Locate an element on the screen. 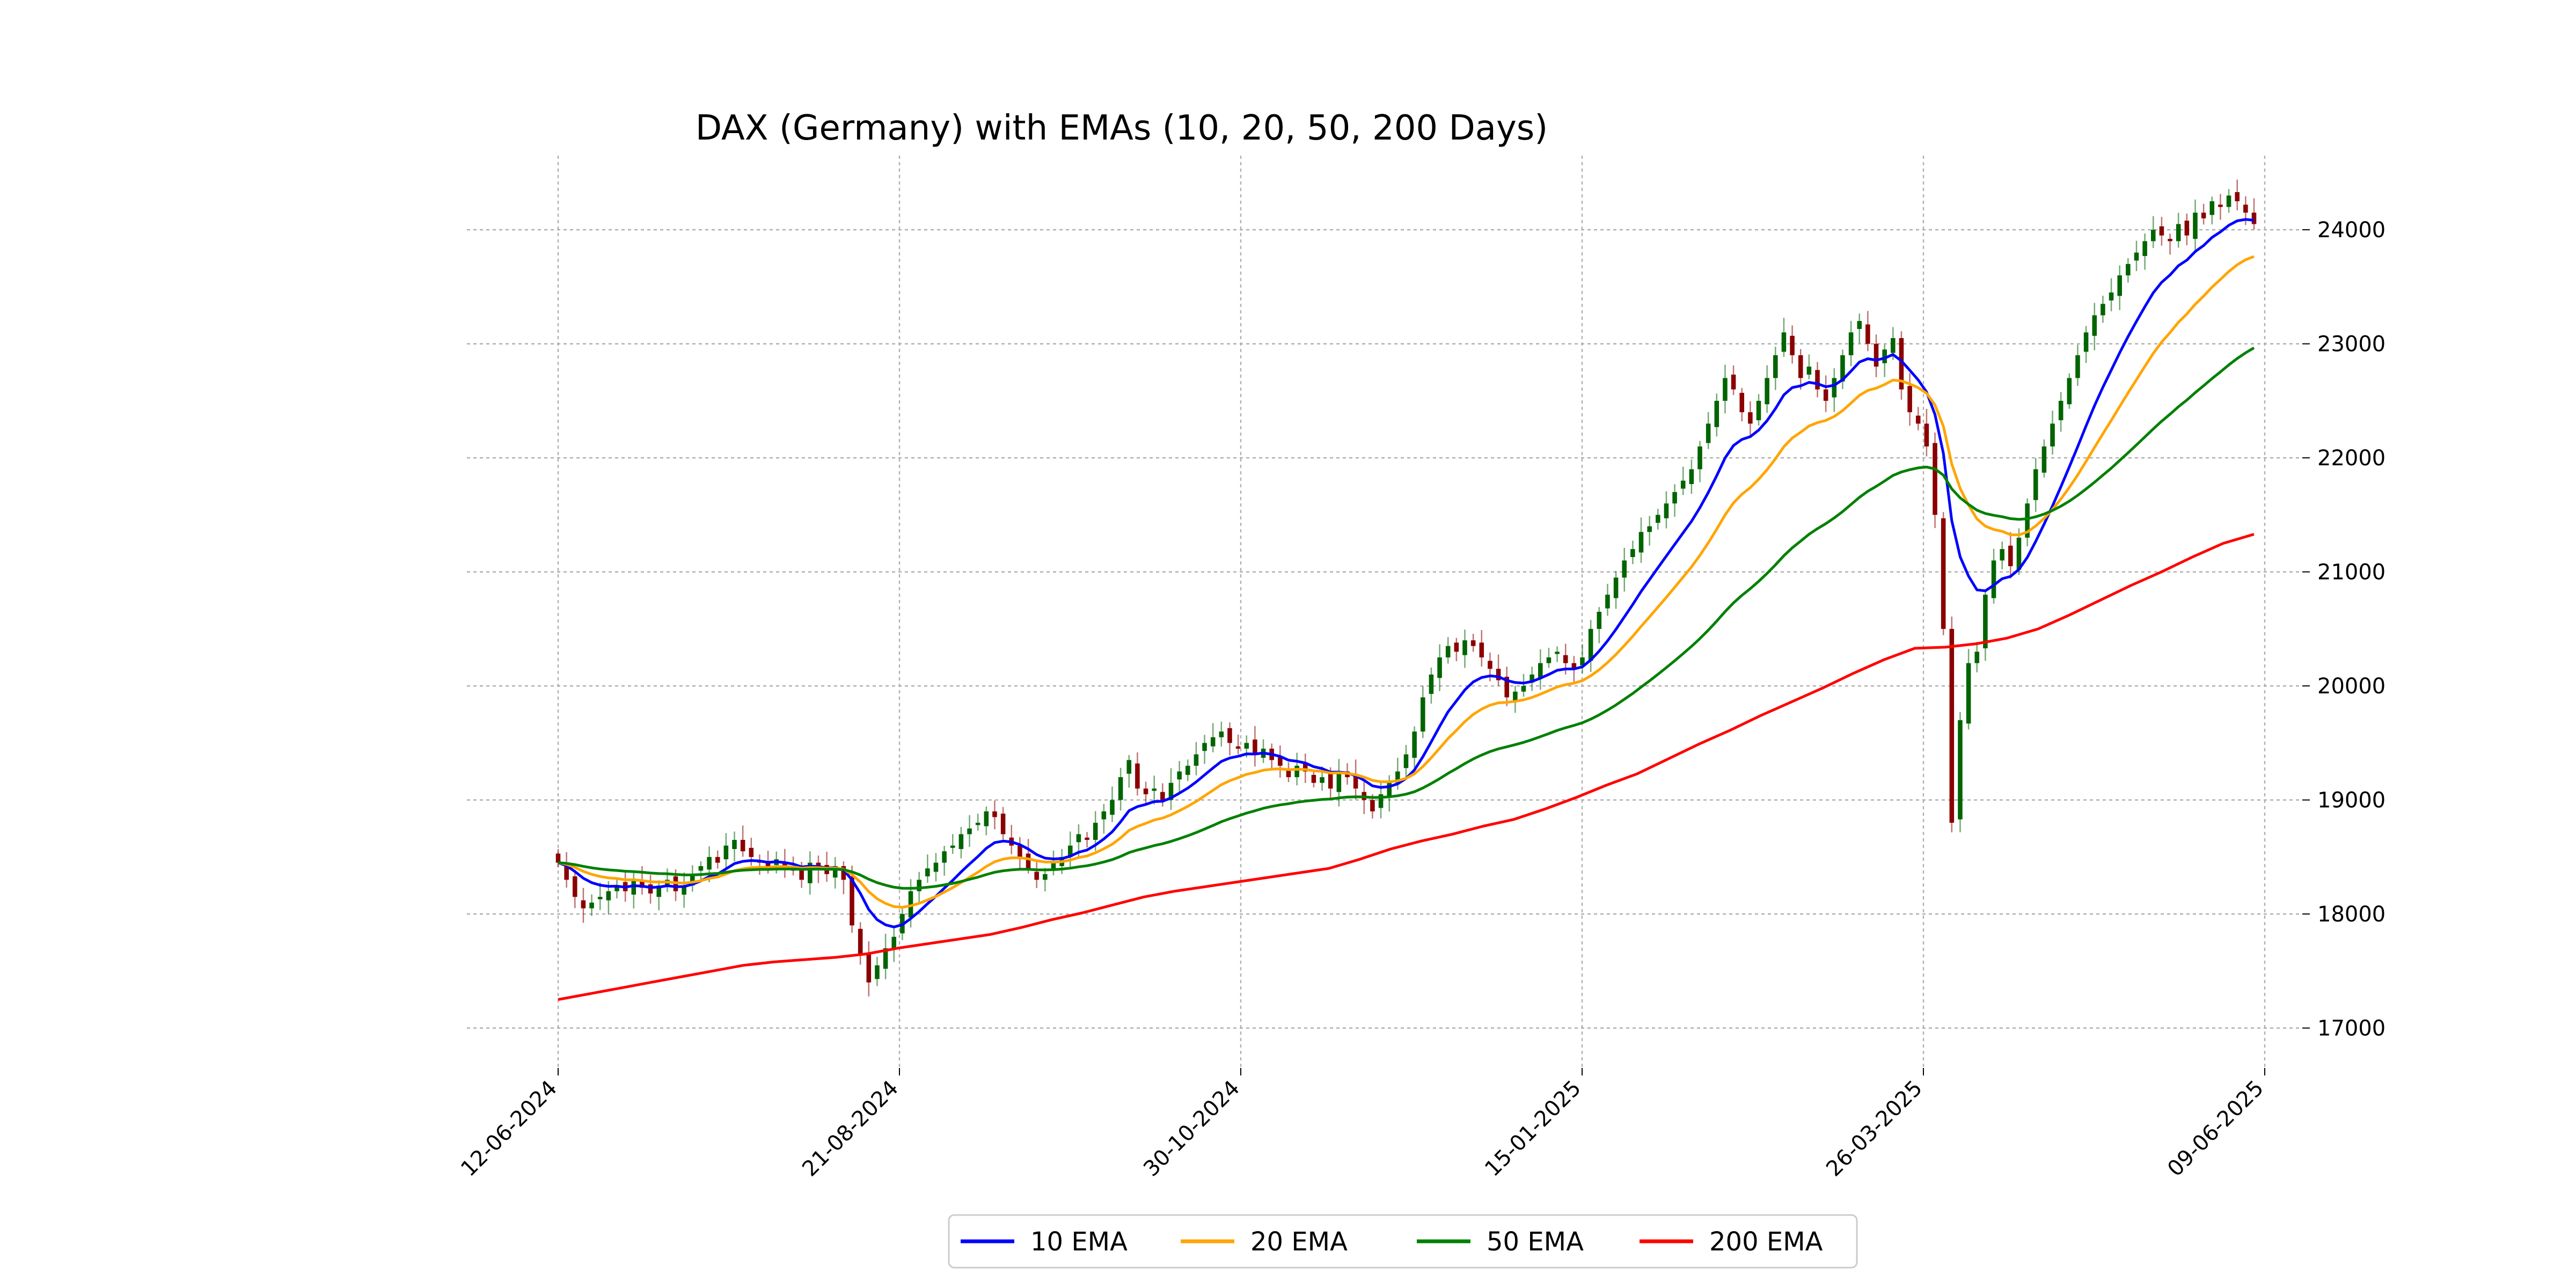 This screenshot has height=1288, width=2576. x-tick-label: 21-08-2024 is located at coordinates (850, 1129).